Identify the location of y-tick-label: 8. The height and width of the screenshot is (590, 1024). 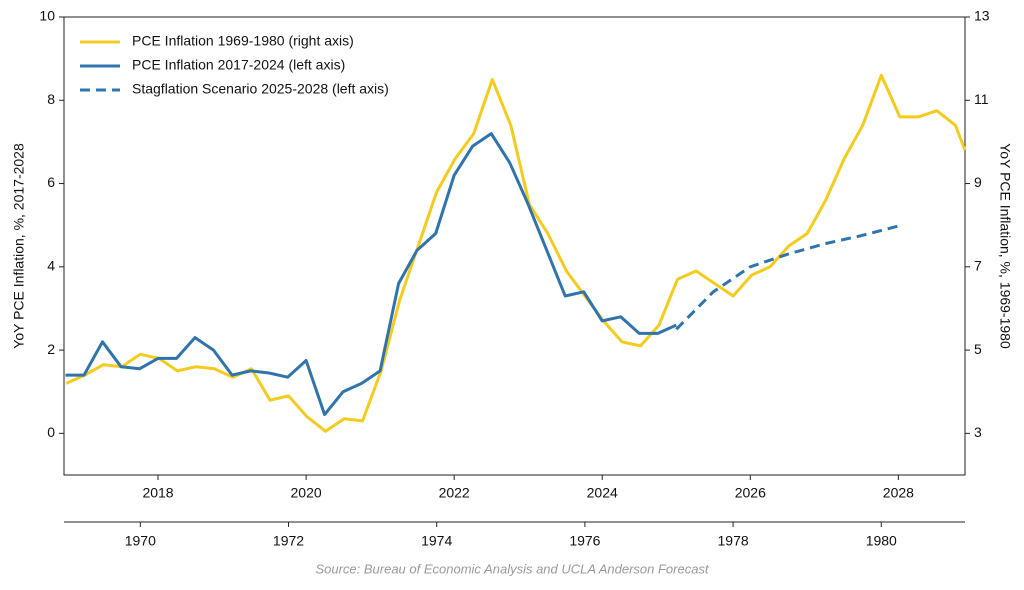
(51, 99).